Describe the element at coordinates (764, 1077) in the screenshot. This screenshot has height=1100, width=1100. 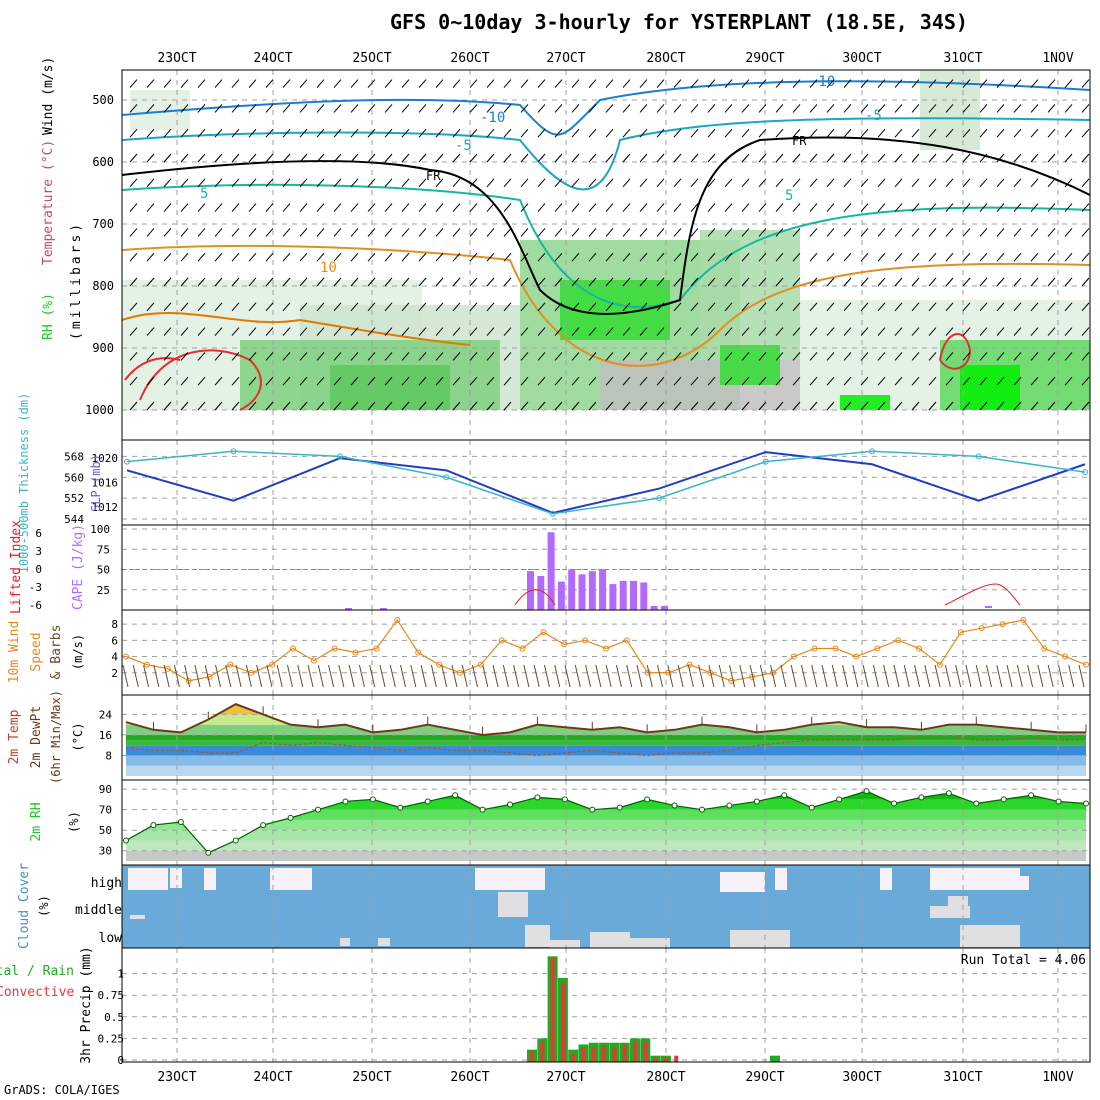
I see `x-tick-label-bottom: 29OCT` at that location.